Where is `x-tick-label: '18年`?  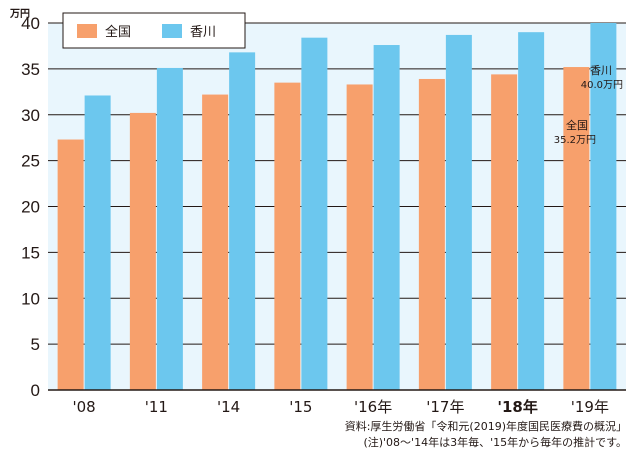
x-tick-label: '18年 is located at coordinates (517, 407).